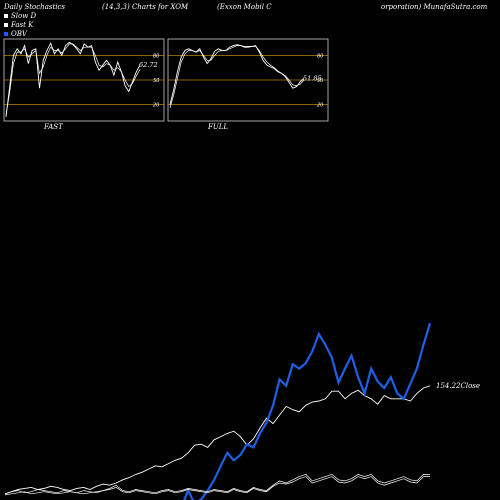 Image resolution: width=500 pixels, height=500 pixels. Describe the element at coordinates (19, 34) in the screenshot. I see `legend-label: OBV` at that location.